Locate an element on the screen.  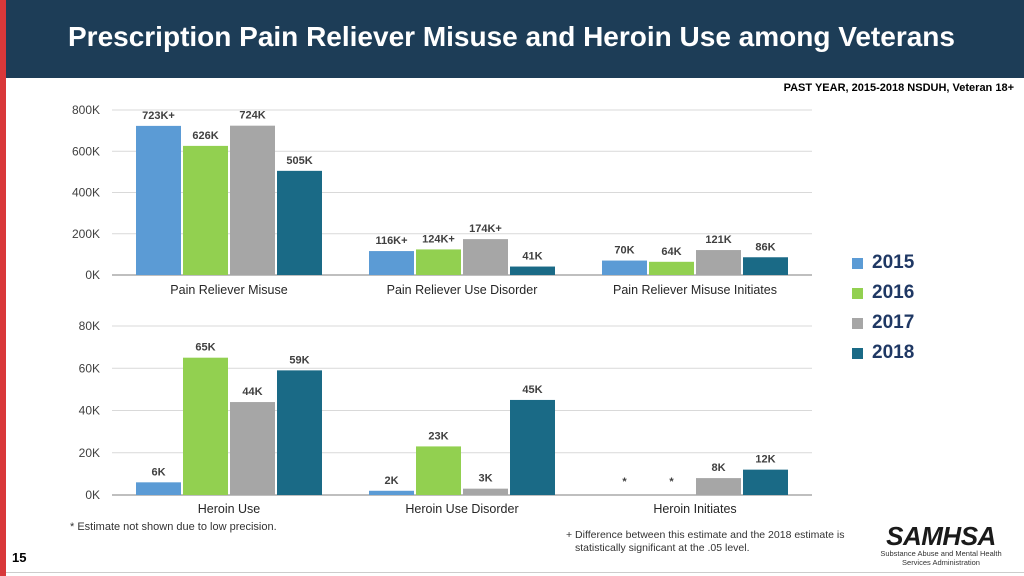
y-tick-label: 400K is located at coordinates (86, 193).